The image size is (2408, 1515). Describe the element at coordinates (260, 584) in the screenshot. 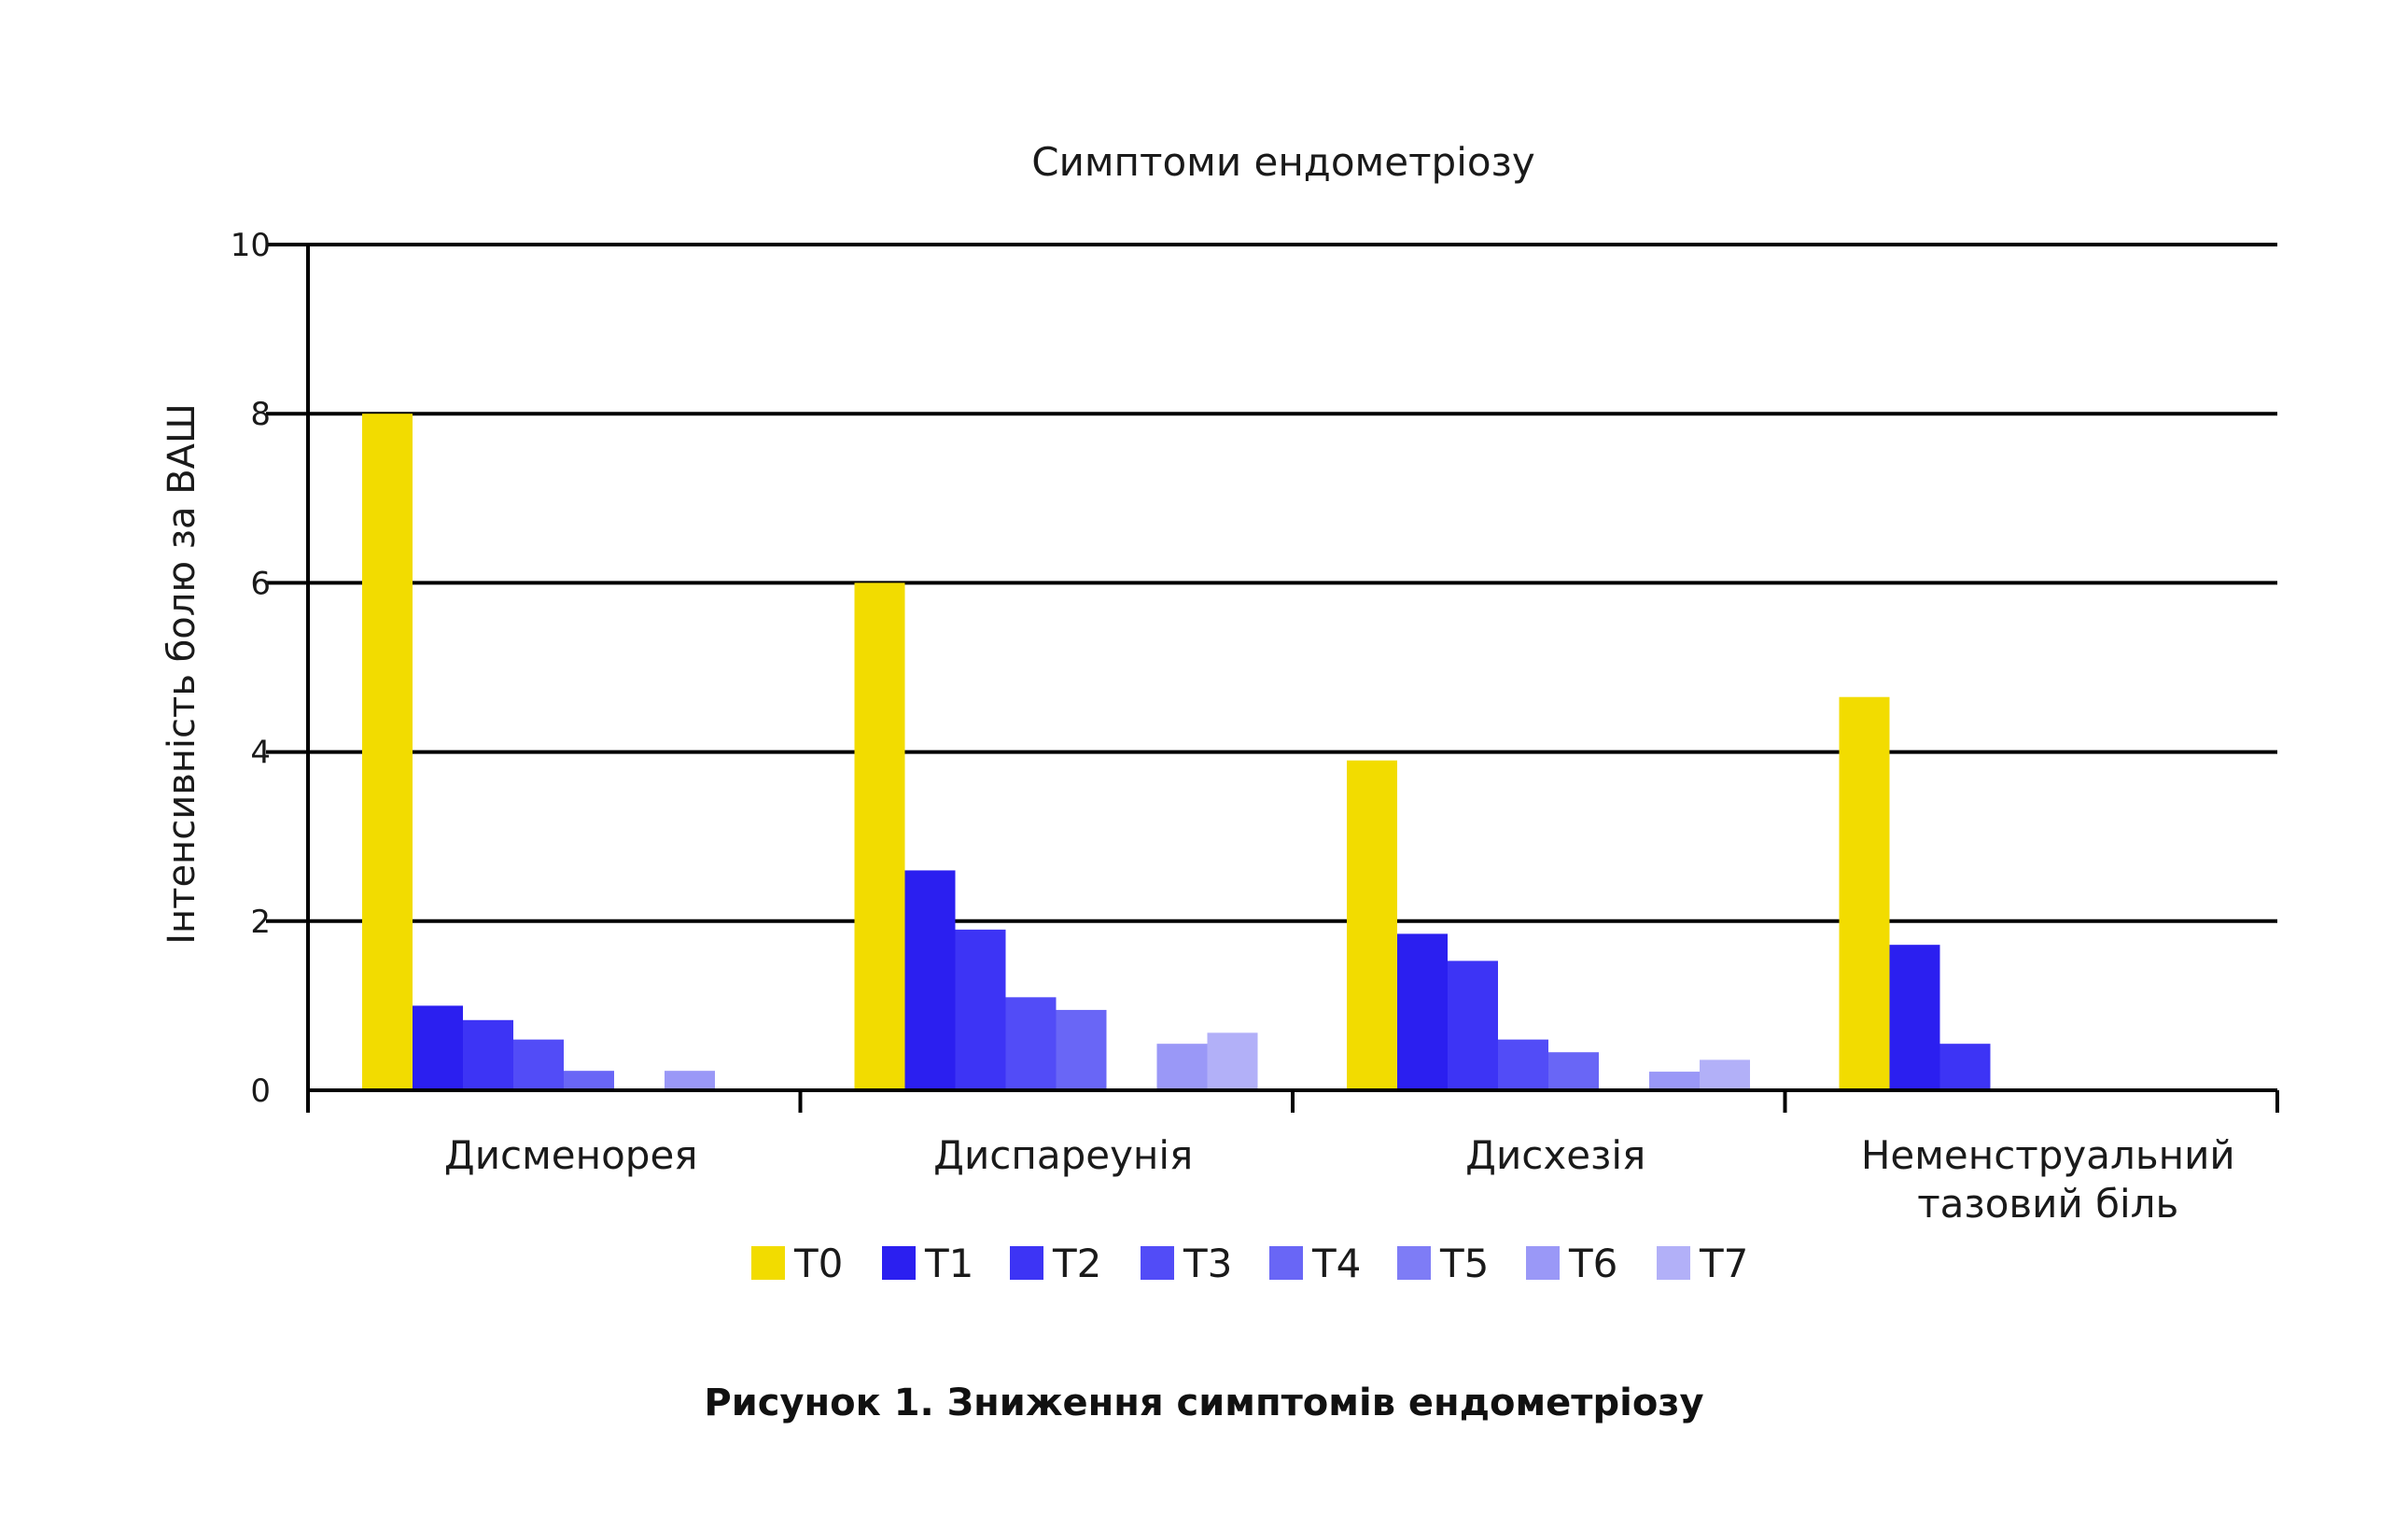

I see `y-tick-label: 6` at that location.